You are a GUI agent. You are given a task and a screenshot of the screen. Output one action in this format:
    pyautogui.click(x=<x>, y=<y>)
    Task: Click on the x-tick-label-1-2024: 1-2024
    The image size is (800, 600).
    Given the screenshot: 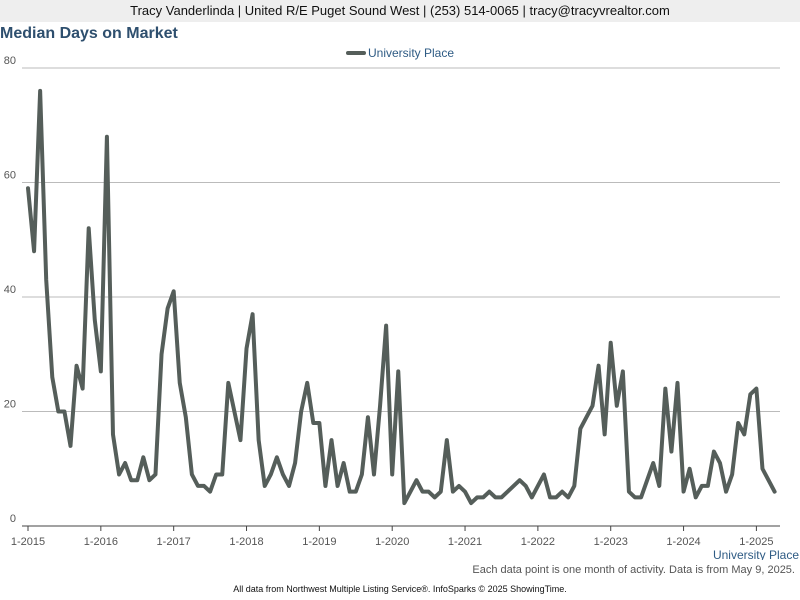 What is the action you would take?
    pyautogui.click(x=683, y=542)
    